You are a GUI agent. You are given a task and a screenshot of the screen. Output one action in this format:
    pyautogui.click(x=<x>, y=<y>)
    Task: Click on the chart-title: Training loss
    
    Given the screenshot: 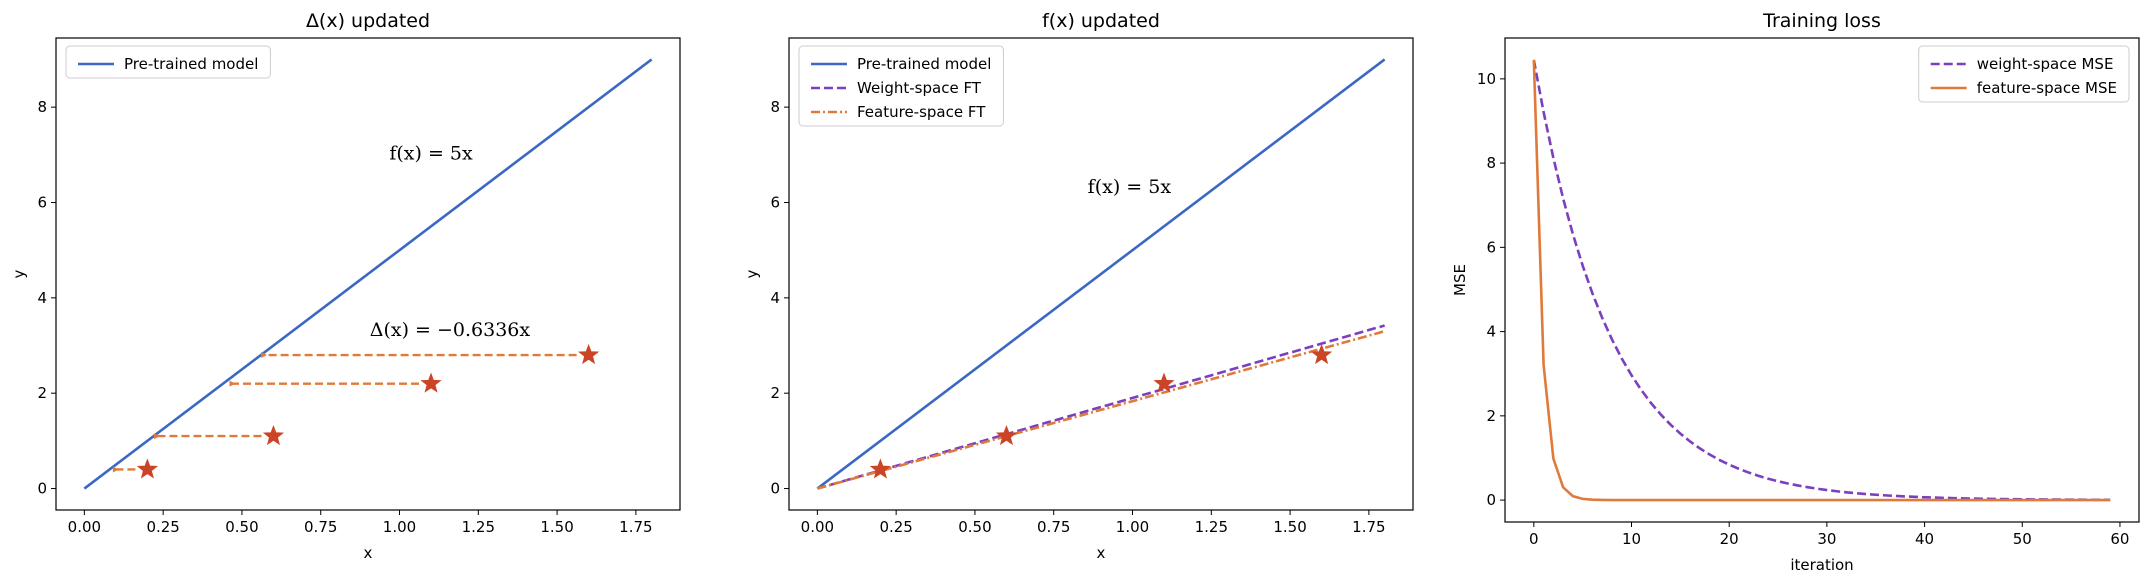 What is the action you would take?
    pyautogui.click(x=1821, y=21)
    